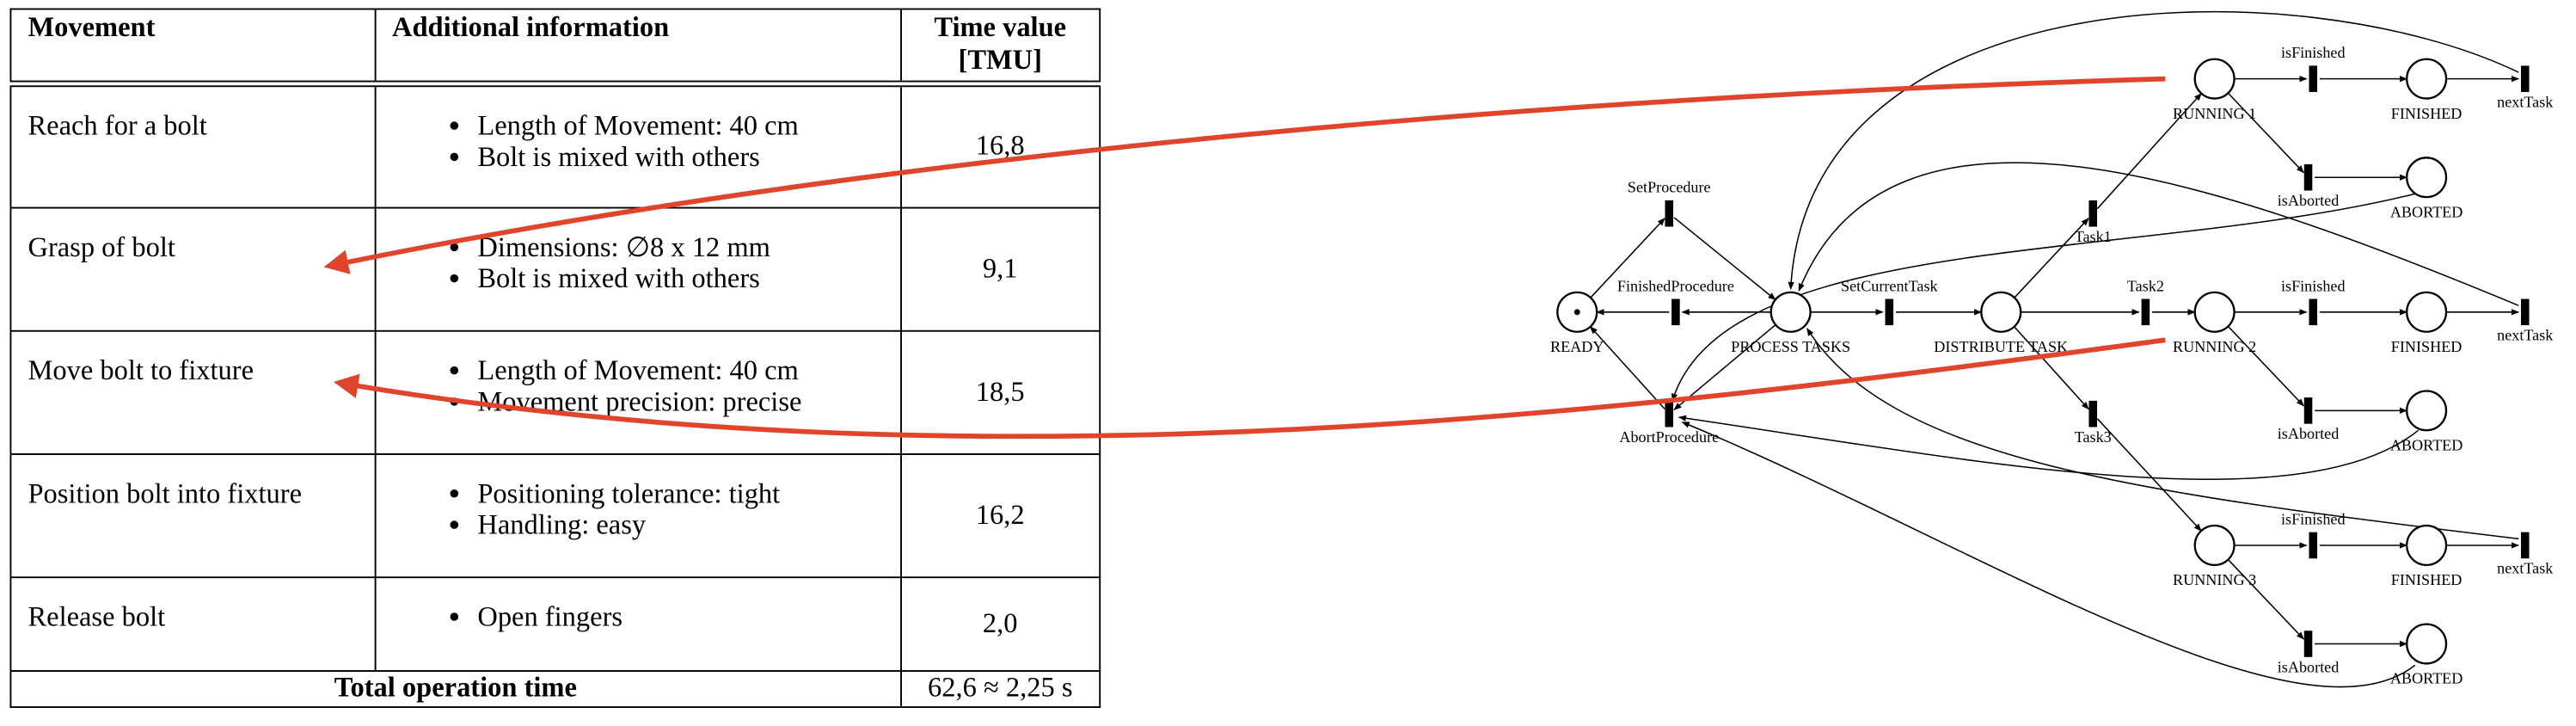 Image resolution: width=2576 pixels, height=726 pixels. What do you see at coordinates (192, 145) in the screenshot?
I see `movement: Reach for a bolt` at bounding box center [192, 145].